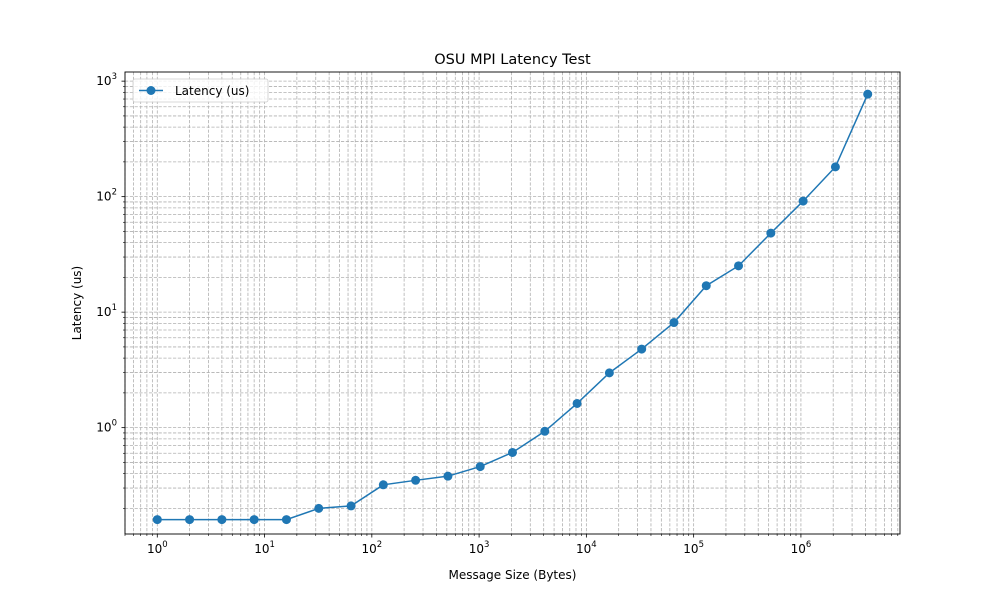  What do you see at coordinates (106, 311) in the screenshot?
I see `y-tick-label: 10¹` at bounding box center [106, 311].